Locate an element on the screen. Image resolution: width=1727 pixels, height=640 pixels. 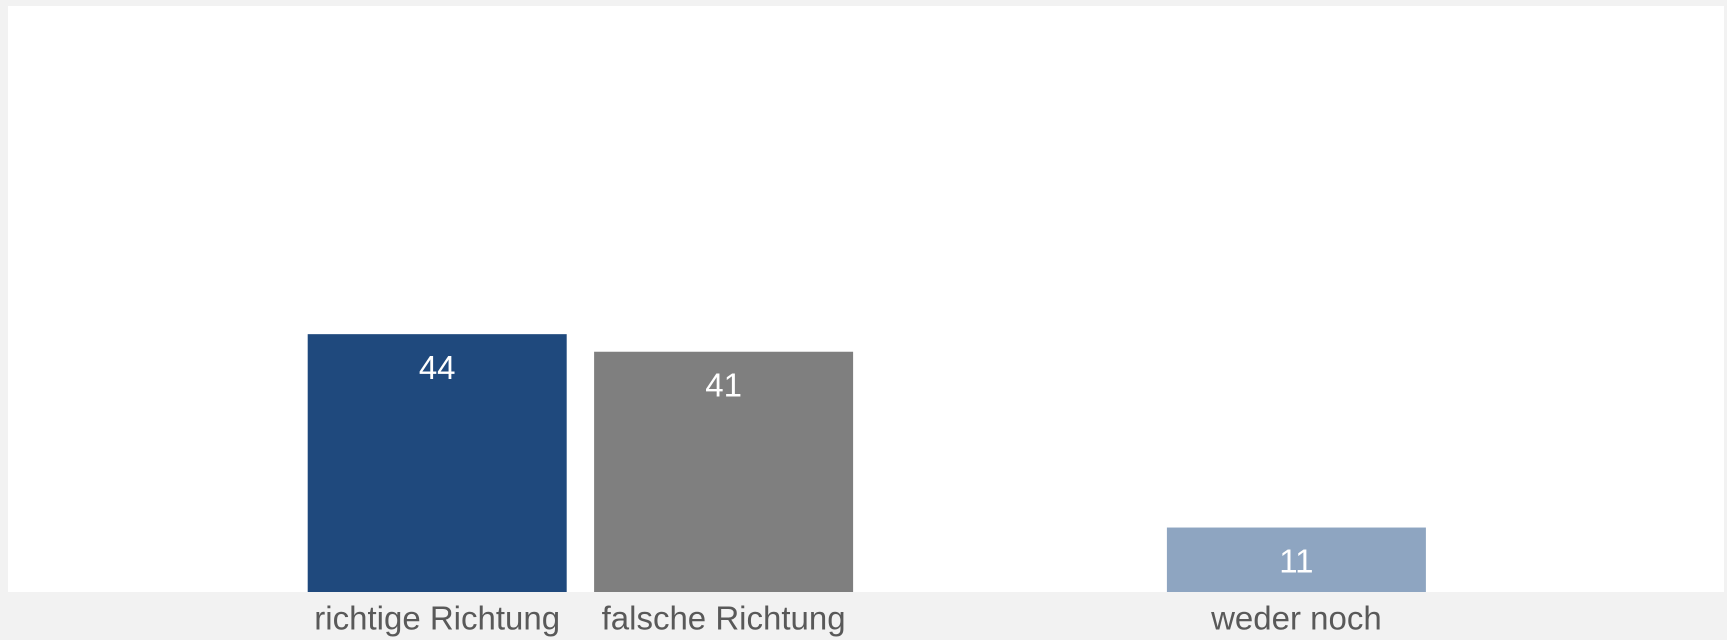
x-tick-label: richtige Richtung is located at coordinates (437, 618).